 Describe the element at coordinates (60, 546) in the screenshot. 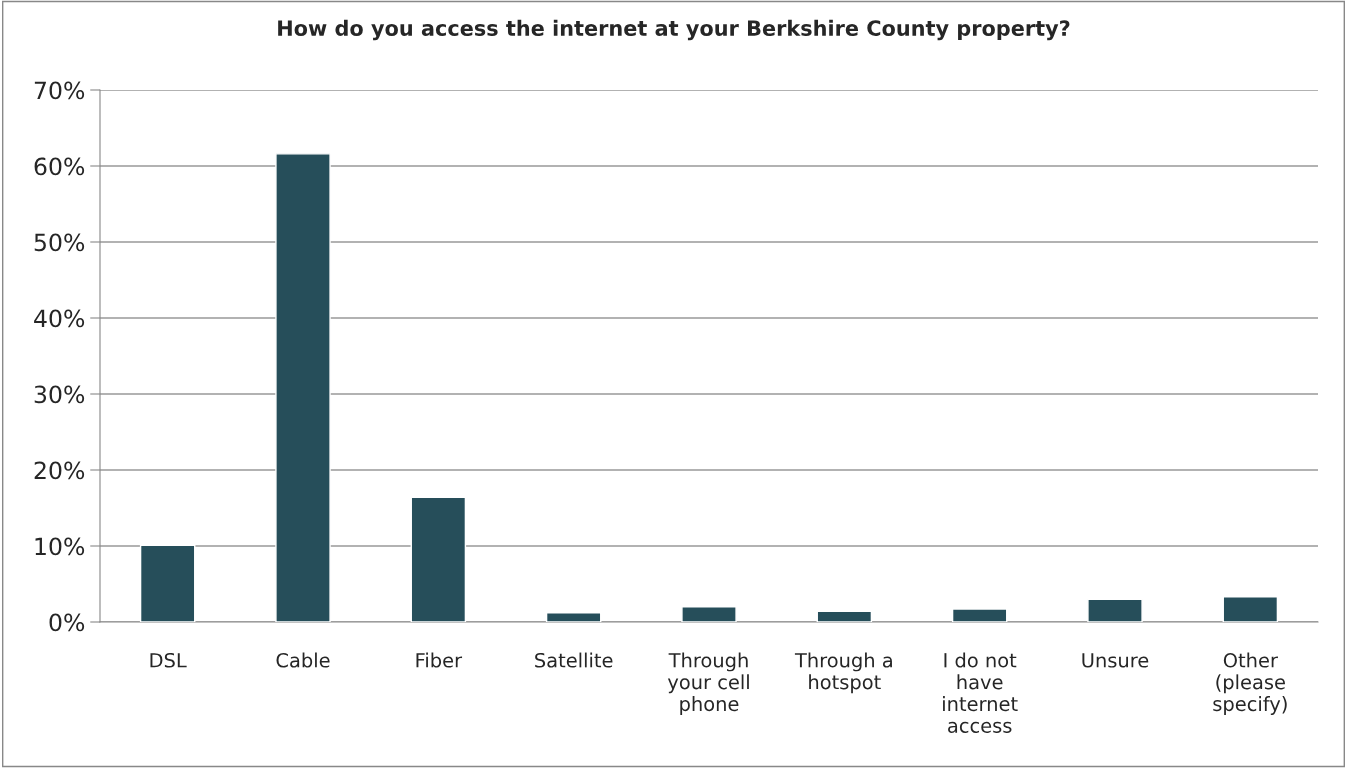

I see `y-tick-label: 10%` at that location.